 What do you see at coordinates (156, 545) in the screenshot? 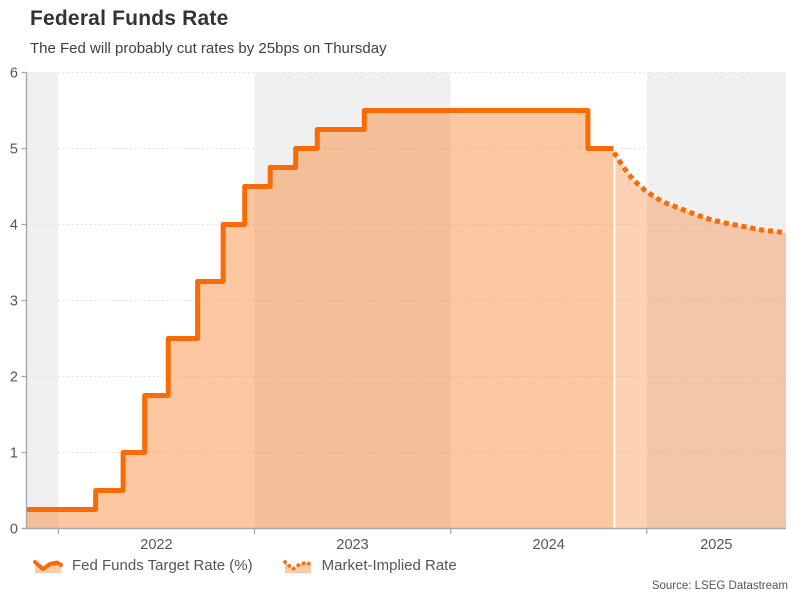
I see `x-tick-label: 2022` at bounding box center [156, 545].